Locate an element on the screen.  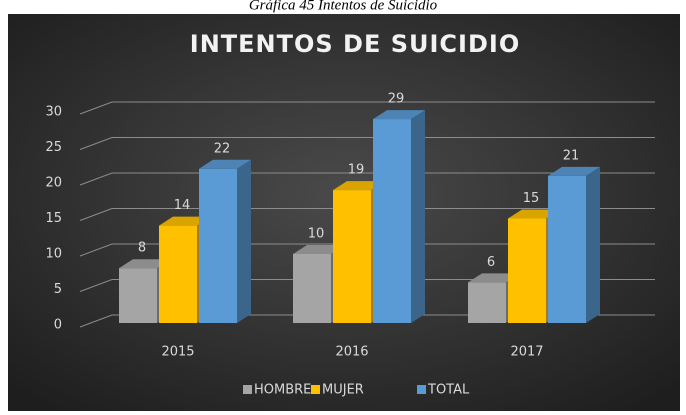
data-label: 8 is located at coordinates (142, 248).